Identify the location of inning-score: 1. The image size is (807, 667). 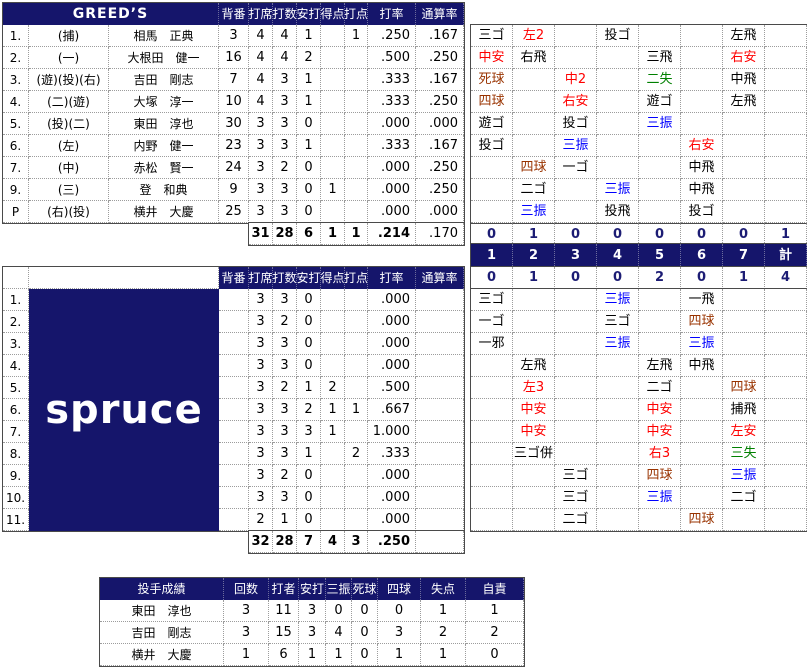
(534, 234).